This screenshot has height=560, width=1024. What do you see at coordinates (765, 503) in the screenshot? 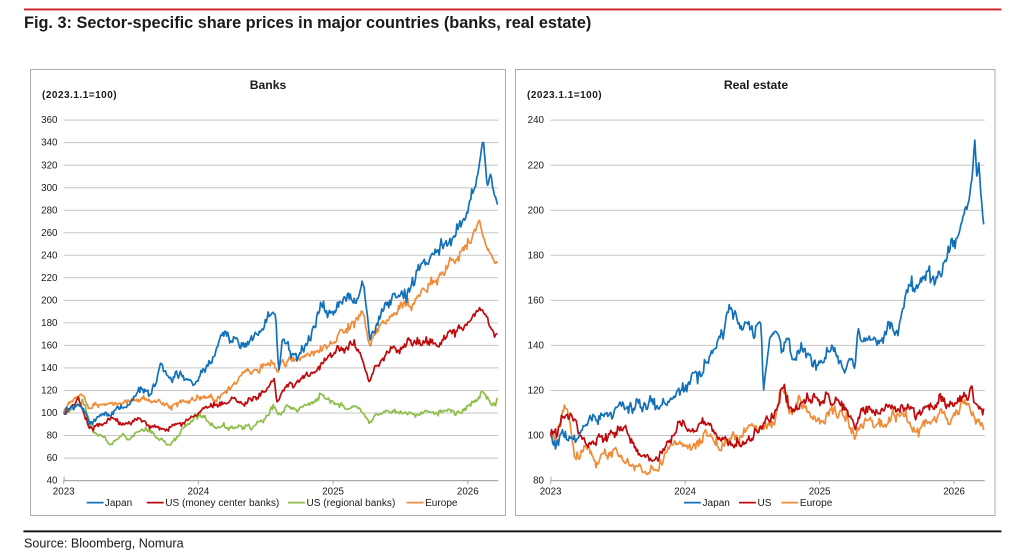
I see `svg-text: US` at bounding box center [765, 503].